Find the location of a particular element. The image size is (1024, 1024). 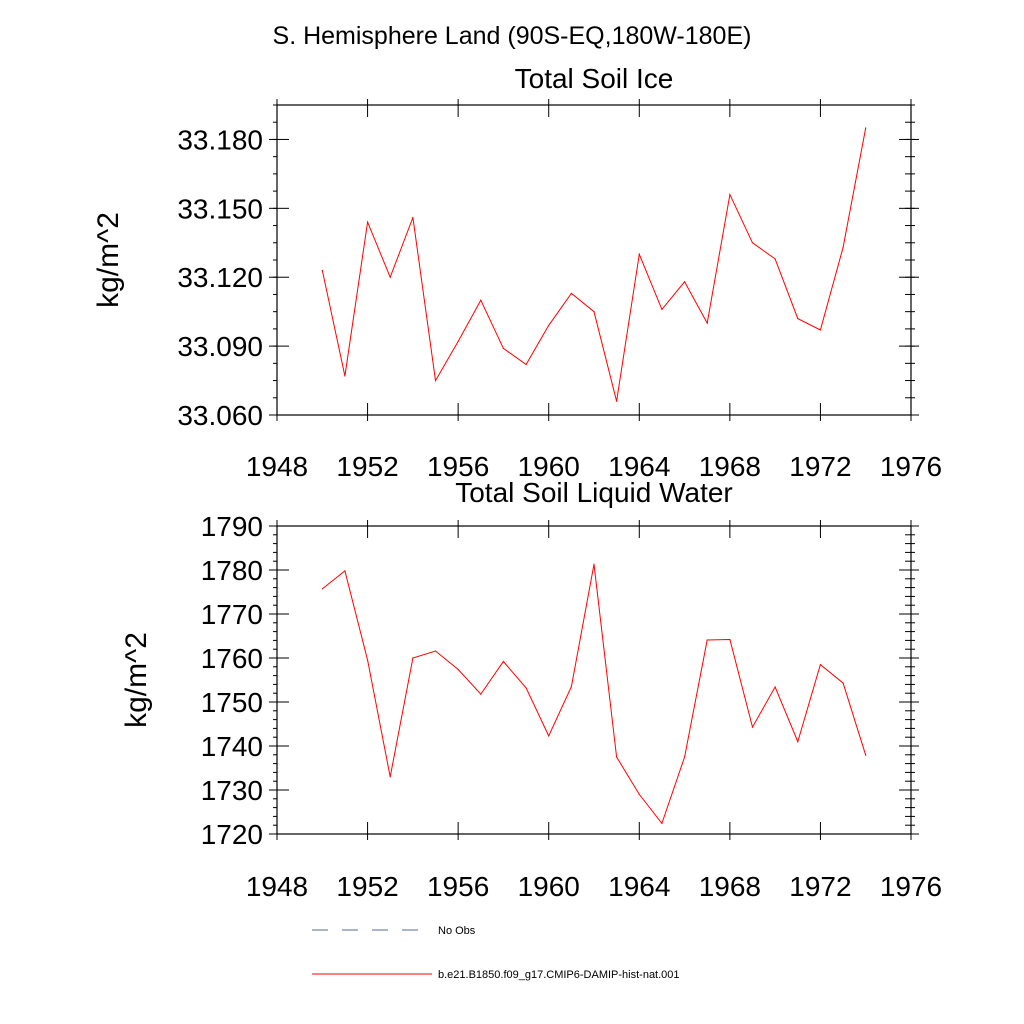

y-tick-label: 1760 is located at coordinates (232, 658).